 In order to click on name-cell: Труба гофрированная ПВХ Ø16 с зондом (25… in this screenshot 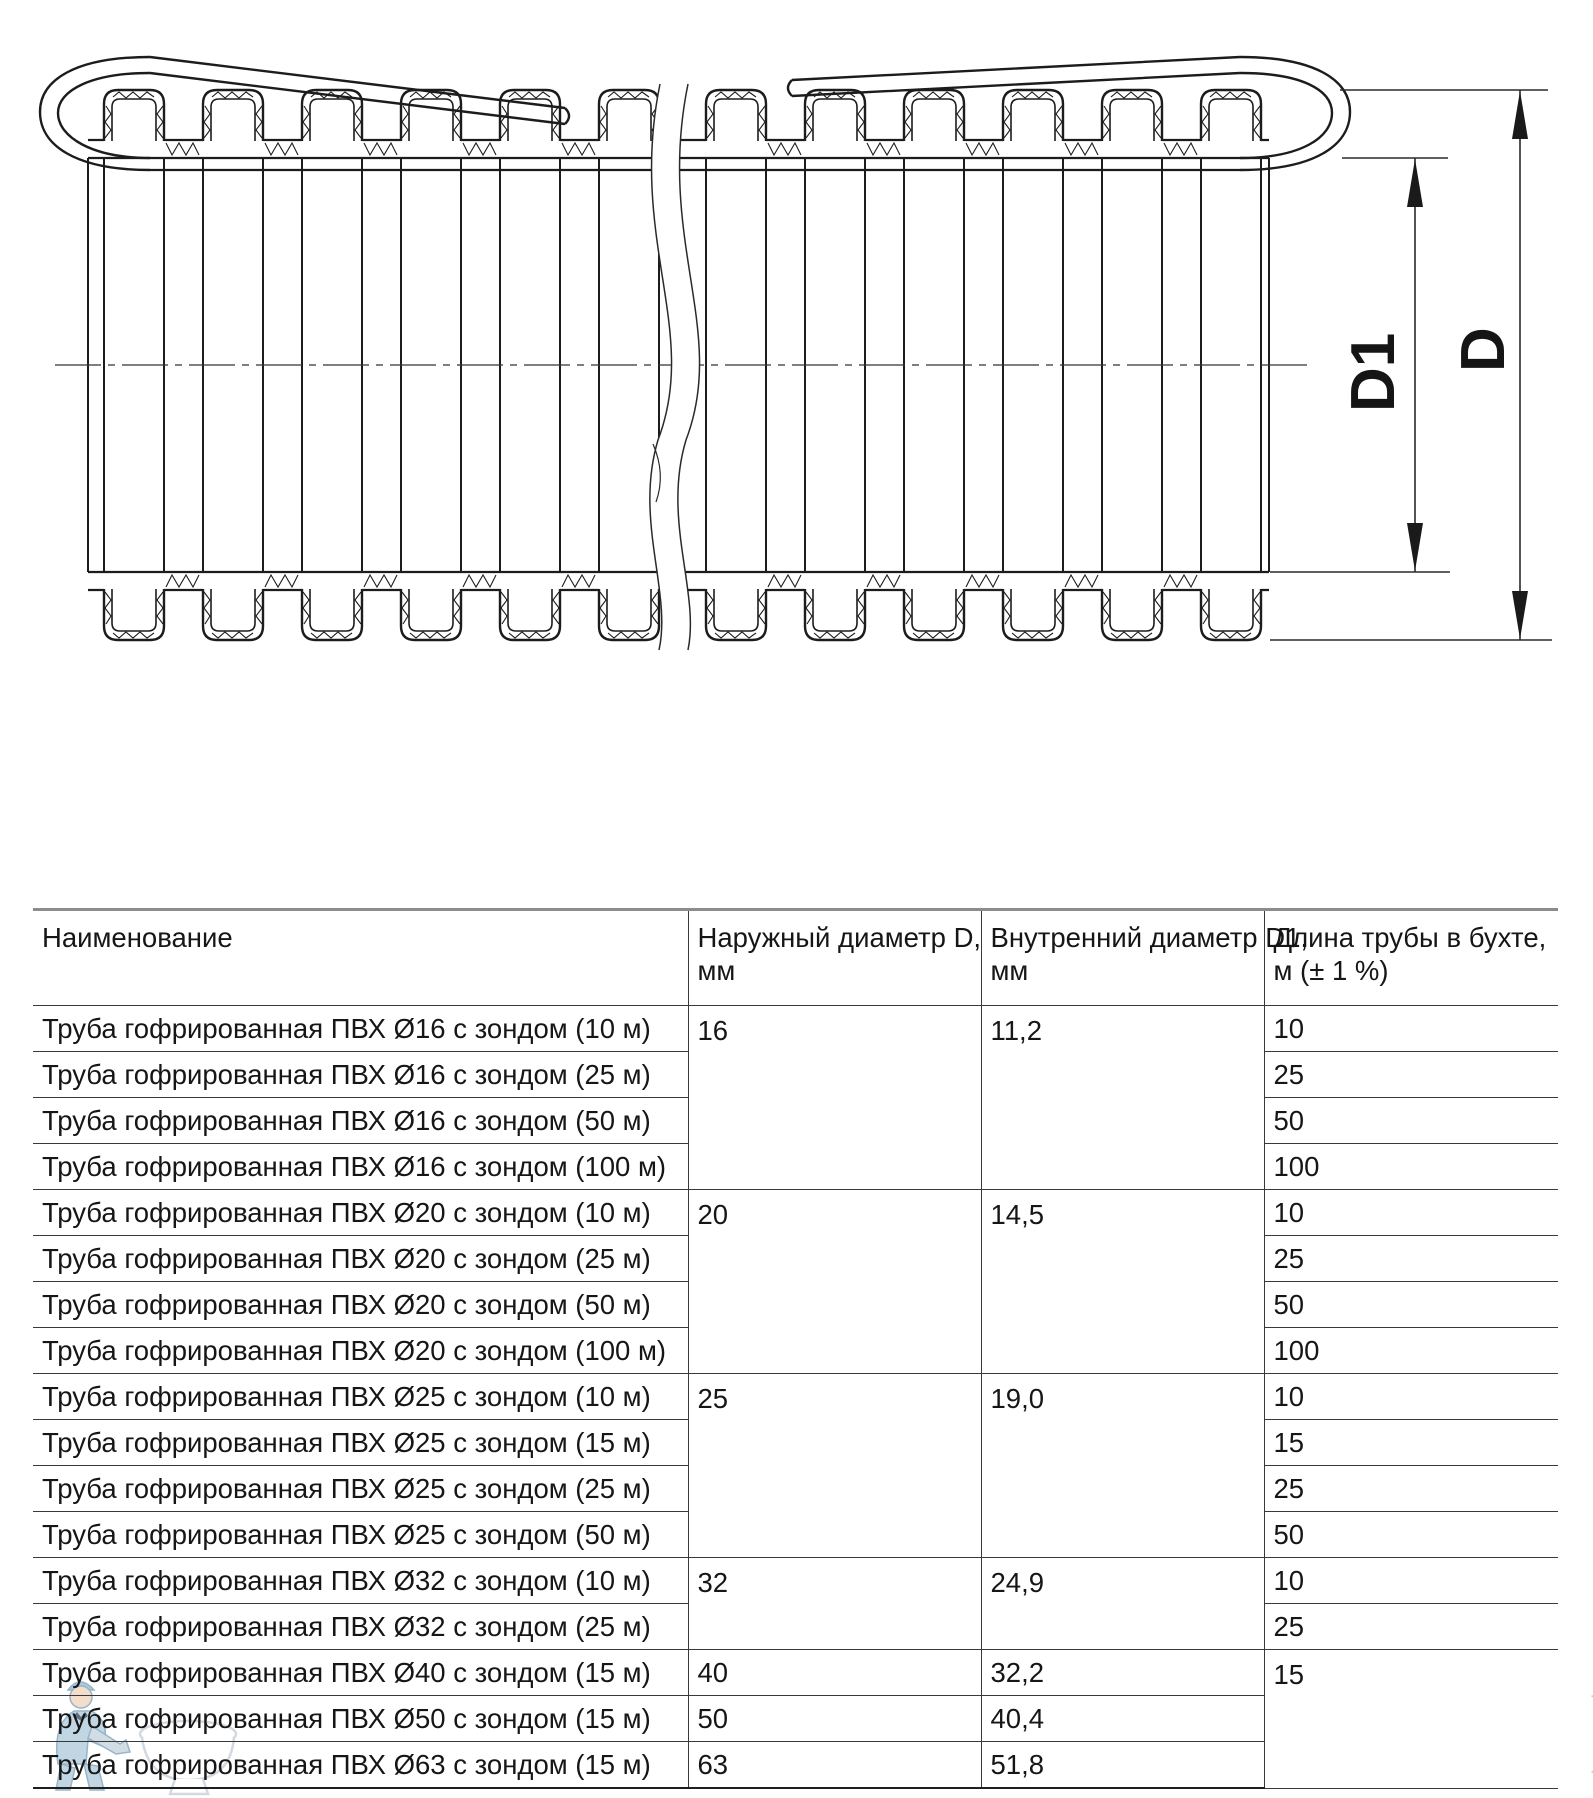, I will do `click(360, 1074)`.